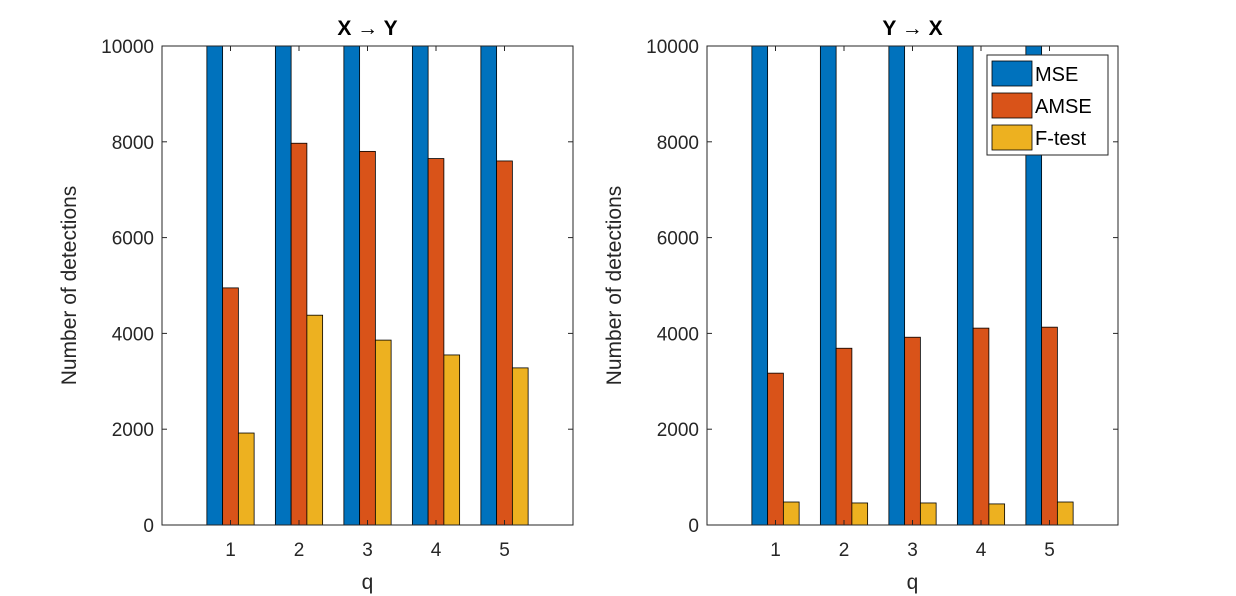  I want to click on legend-label-amse: AMSE, so click(1063, 107).